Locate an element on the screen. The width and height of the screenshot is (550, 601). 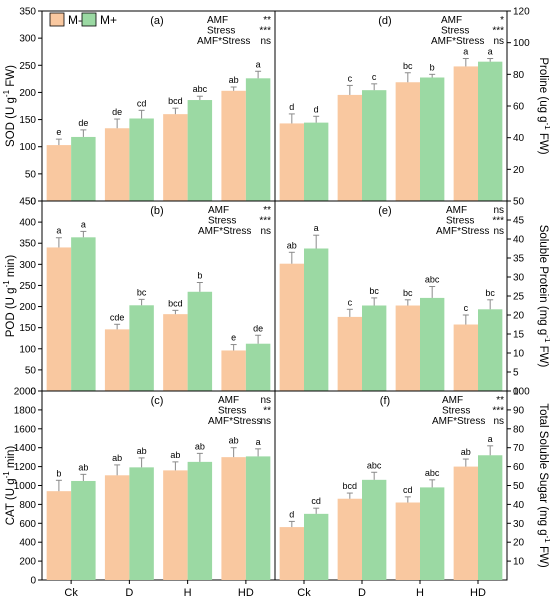
legend-label-m-plus: M+ is located at coordinates (108, 20).